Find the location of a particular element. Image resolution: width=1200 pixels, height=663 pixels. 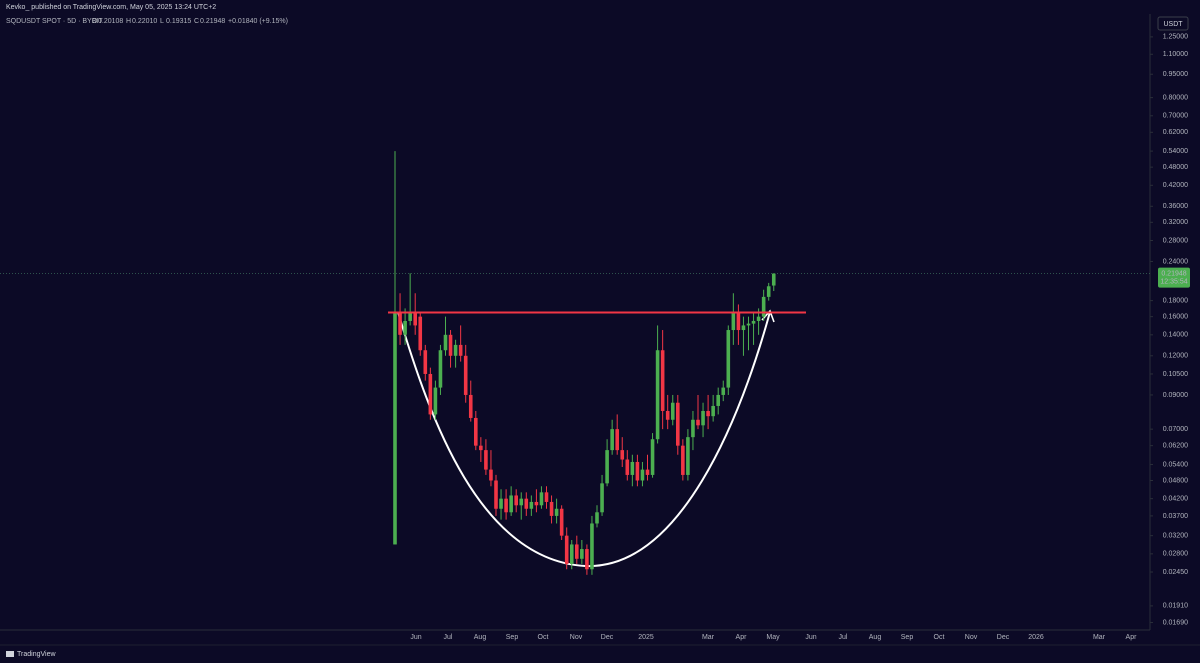

y-tick-label: 0.62000 is located at coordinates (1175, 132).